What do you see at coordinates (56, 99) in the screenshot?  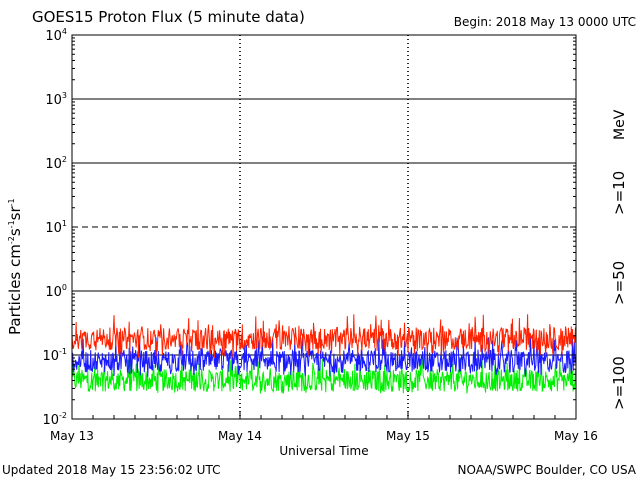 I see `y-tick-label-1: 10³` at bounding box center [56, 99].